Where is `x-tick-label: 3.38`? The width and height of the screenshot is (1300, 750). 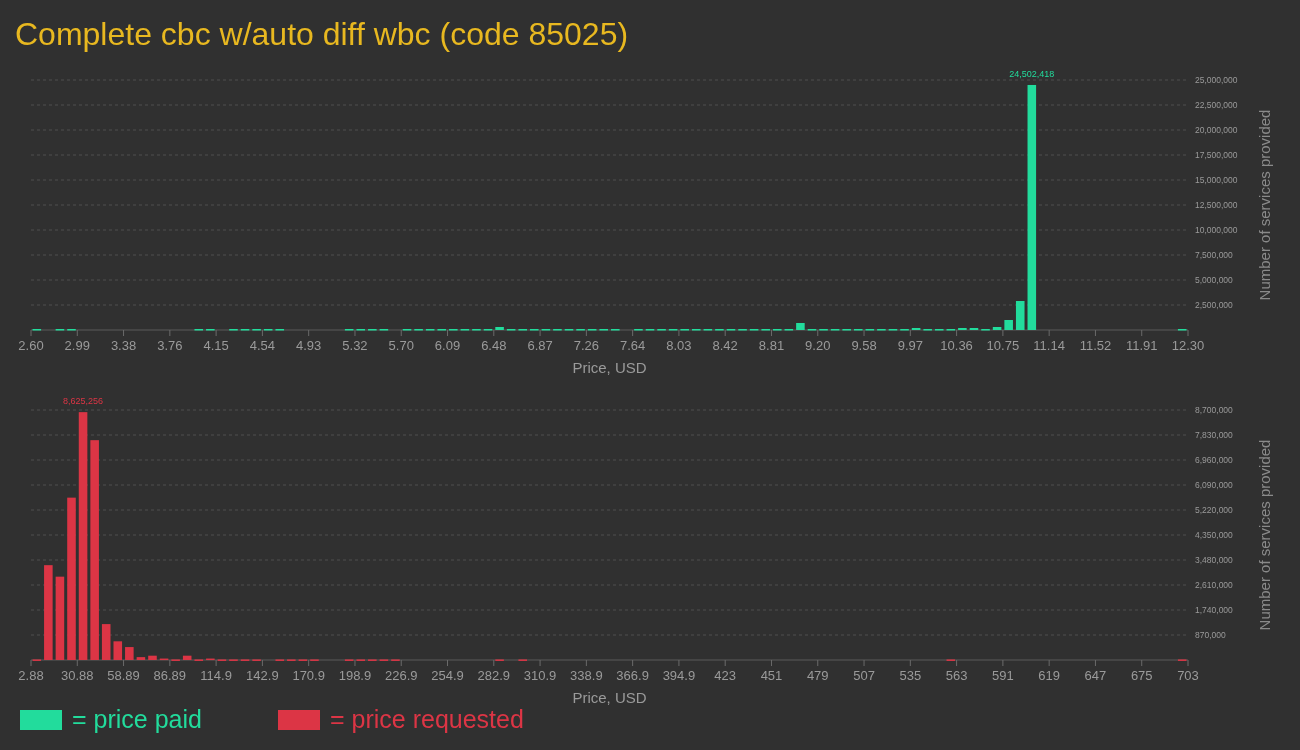 x-tick-label: 3.38 is located at coordinates (123, 345).